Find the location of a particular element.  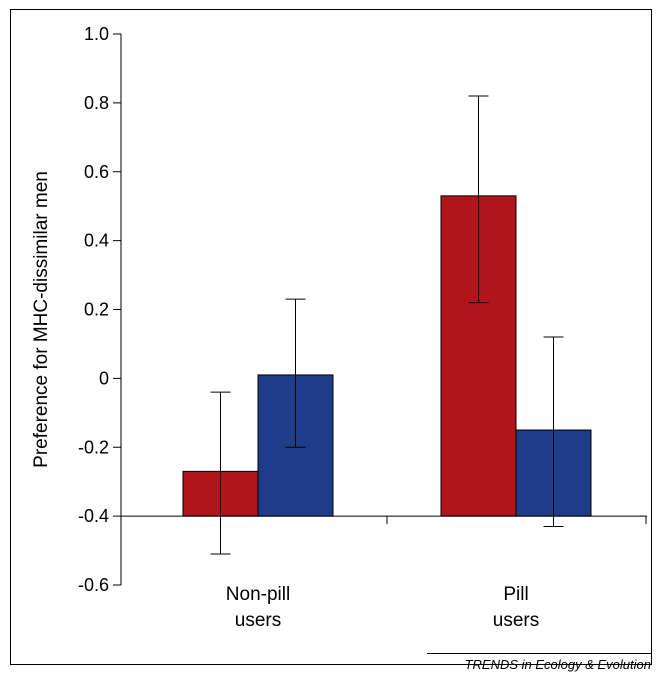

y-axis-label: Preference for MHC-dissimilar men is located at coordinates (41, 319).